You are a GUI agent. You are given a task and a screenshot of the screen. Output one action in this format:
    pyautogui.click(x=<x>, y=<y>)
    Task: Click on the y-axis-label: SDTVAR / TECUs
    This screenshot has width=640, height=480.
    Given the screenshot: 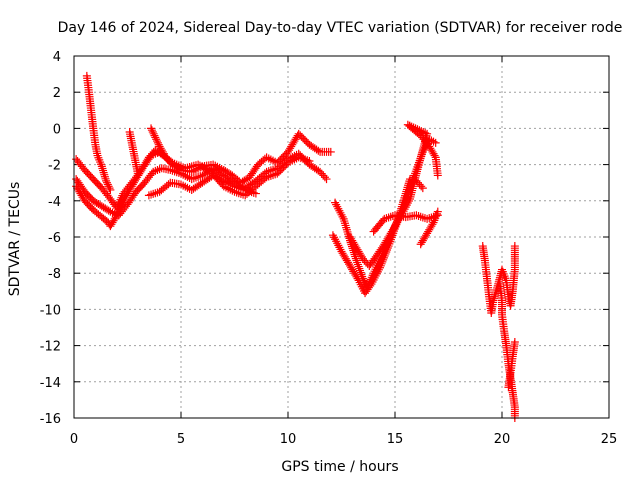 What is the action you would take?
    pyautogui.click(x=15, y=239)
    